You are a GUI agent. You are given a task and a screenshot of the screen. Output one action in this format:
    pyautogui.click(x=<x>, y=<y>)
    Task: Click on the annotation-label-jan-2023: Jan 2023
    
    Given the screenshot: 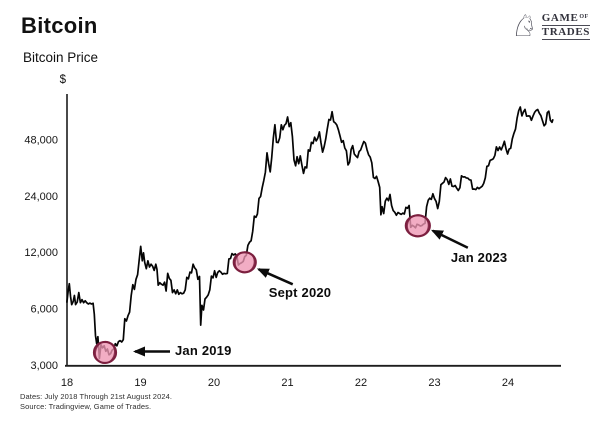 What is the action you would take?
    pyautogui.click(x=479, y=257)
    